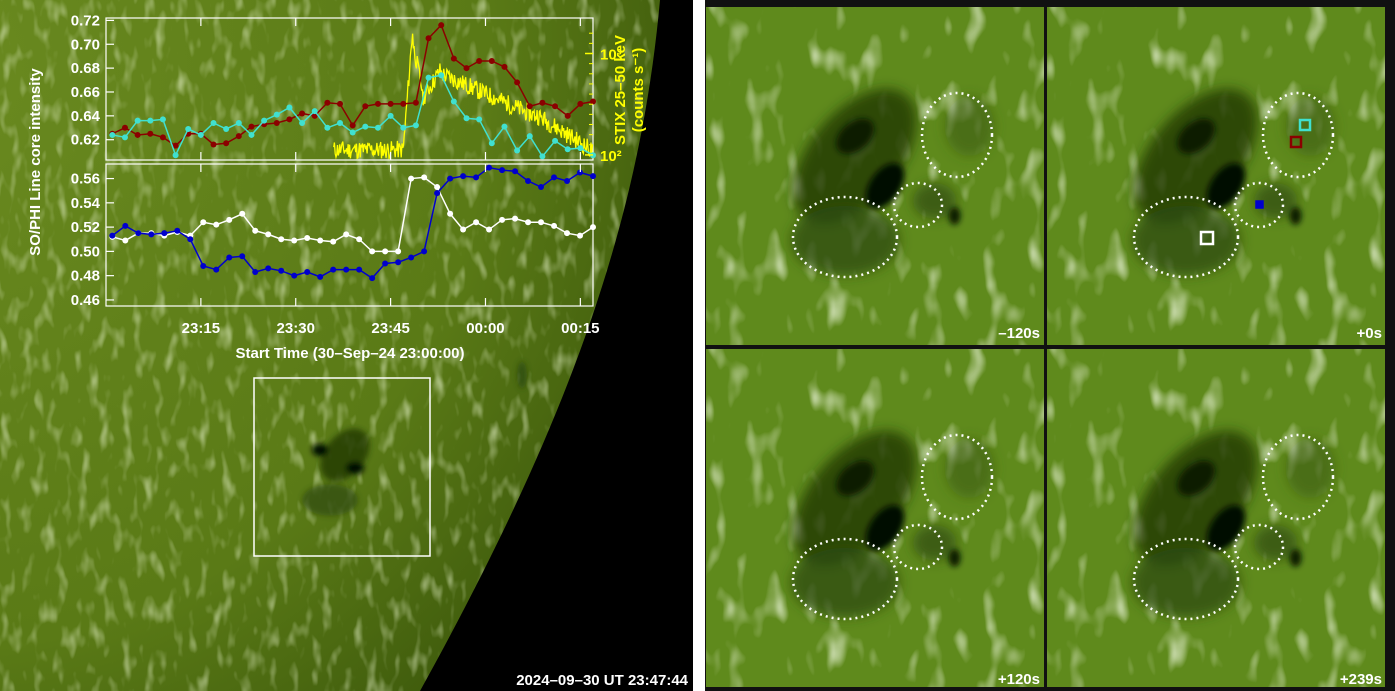 This screenshot has width=1395, height=691. Describe the element at coordinates (201, 328) in the screenshot. I see `x-tick-label: 23:15` at that location.